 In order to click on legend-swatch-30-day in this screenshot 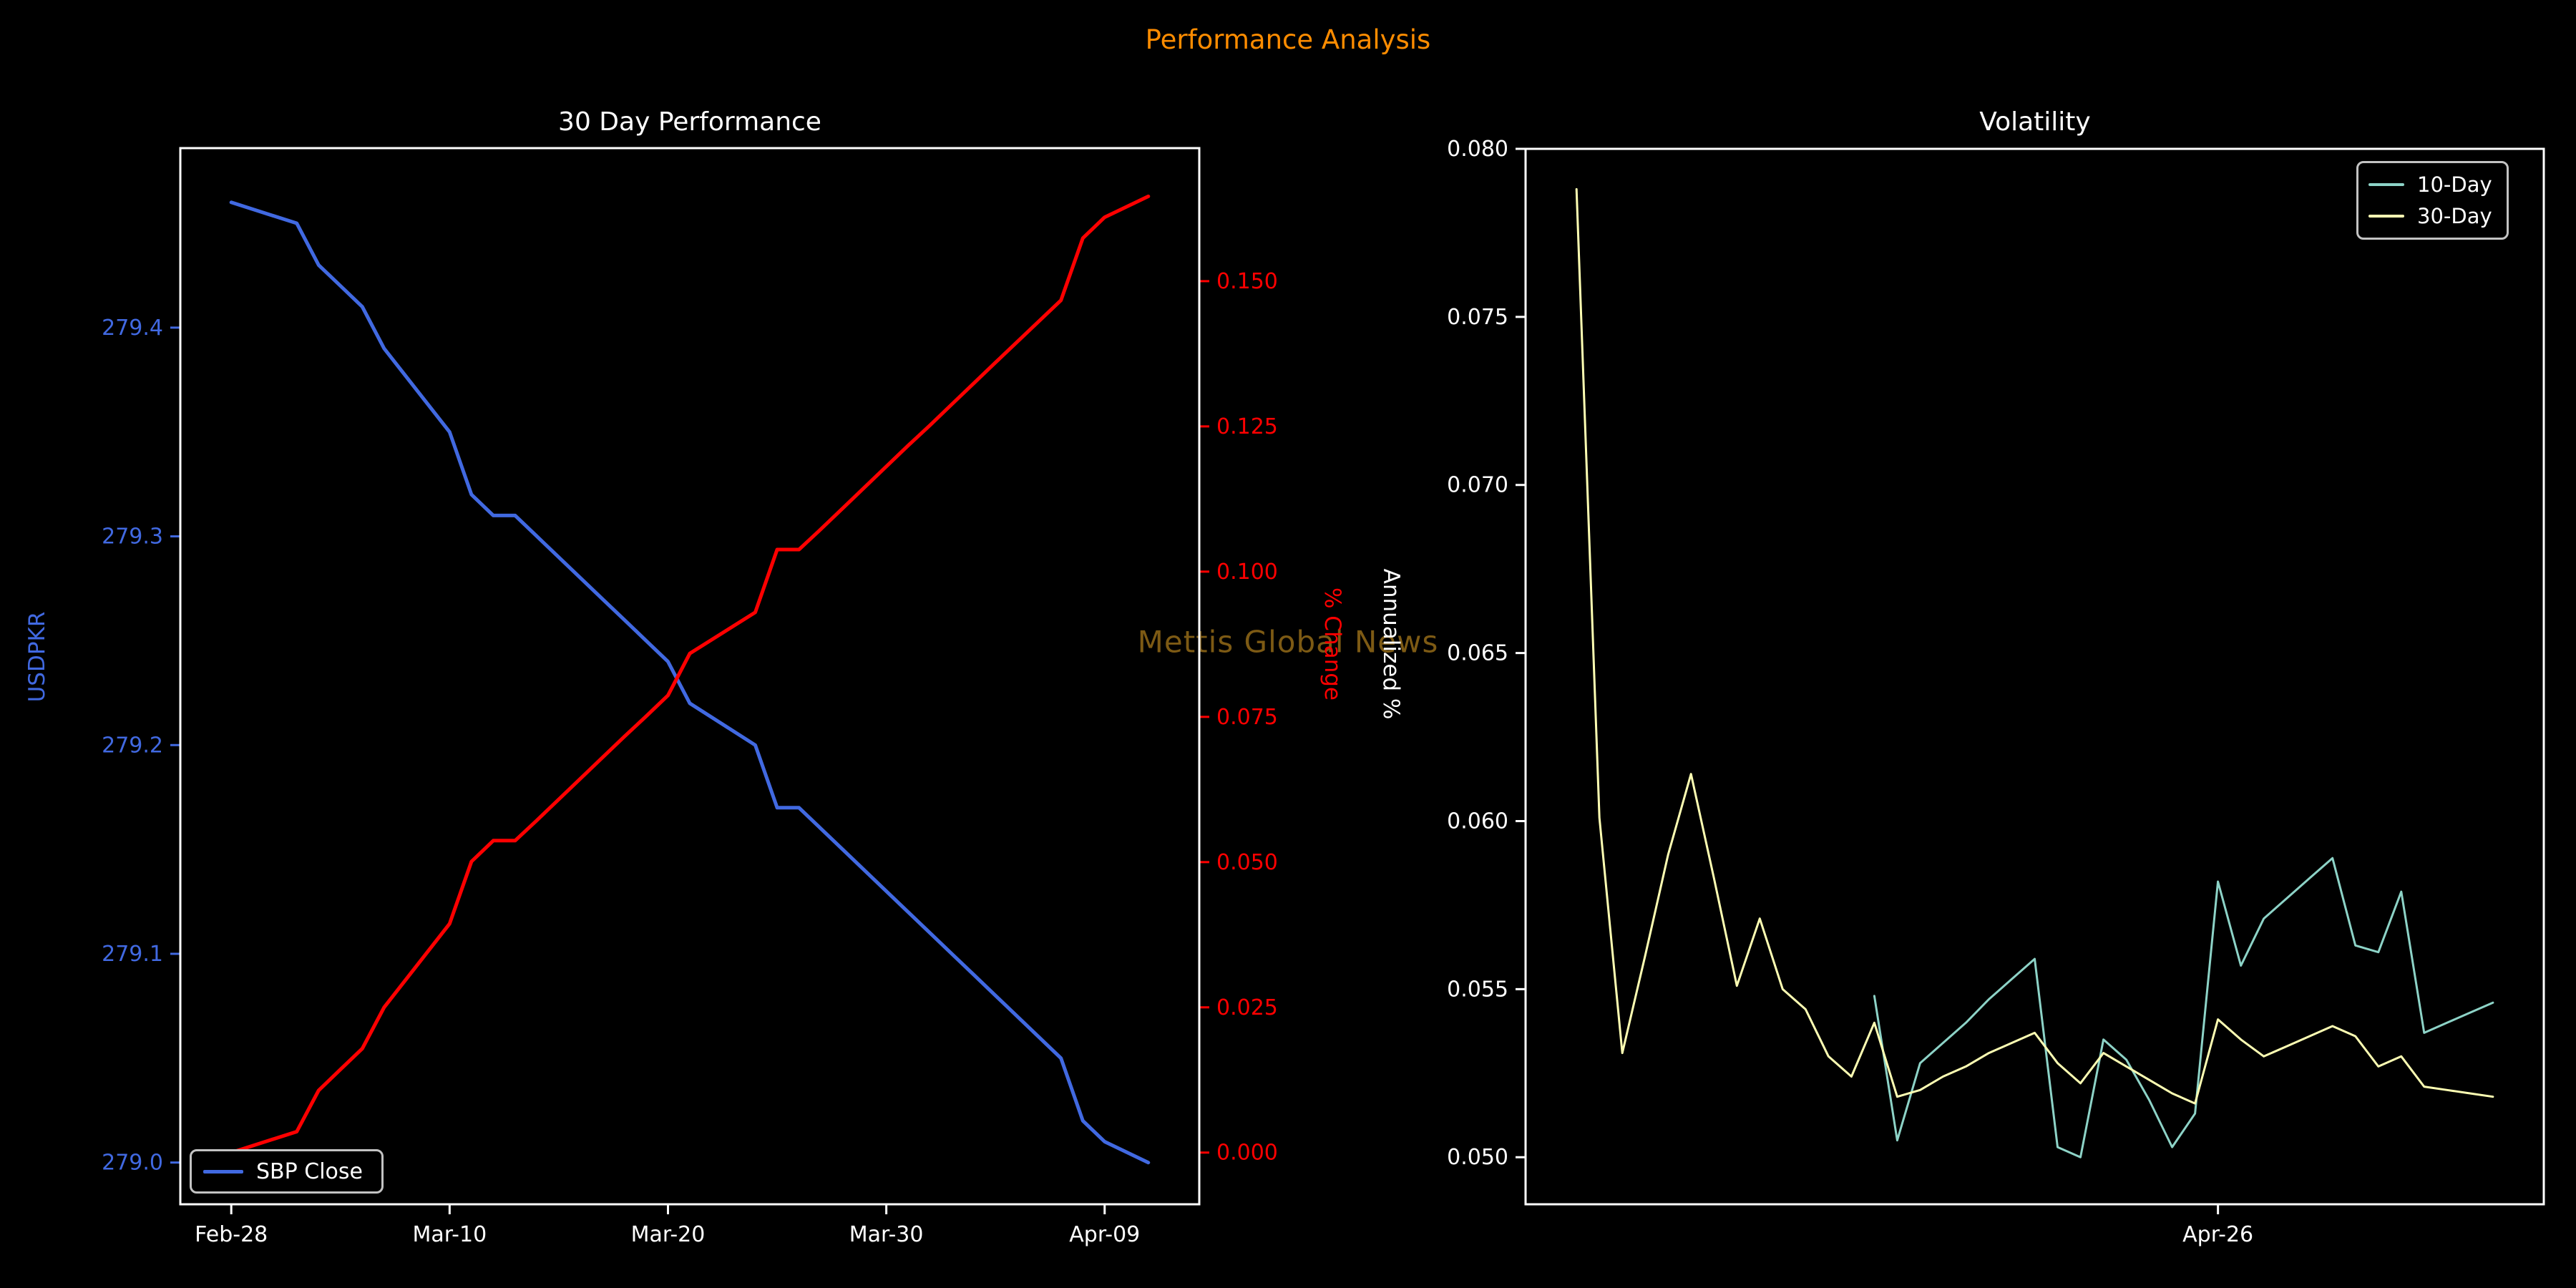, I will do `click(2386, 217)`.